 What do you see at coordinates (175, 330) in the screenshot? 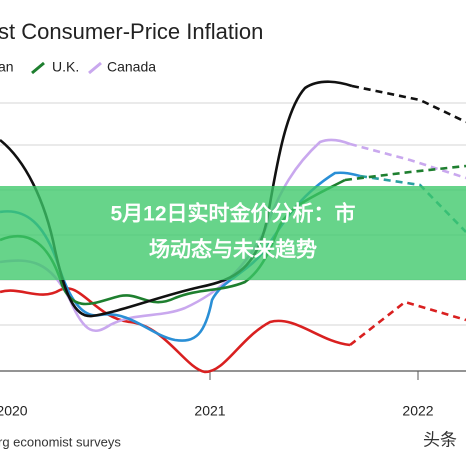
I see `line-red` at bounding box center [175, 330].